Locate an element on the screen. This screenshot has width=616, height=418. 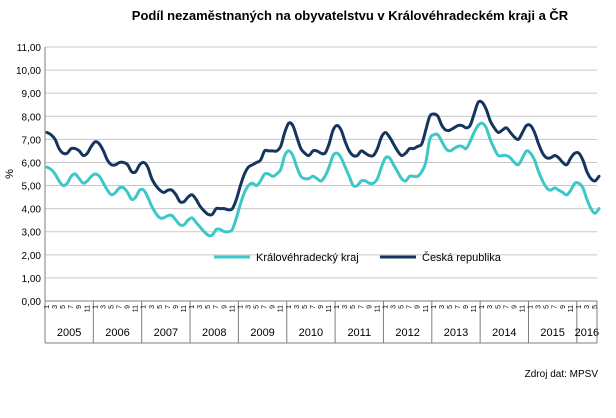
y-tick-label: 1,00 is located at coordinates (32, 279).